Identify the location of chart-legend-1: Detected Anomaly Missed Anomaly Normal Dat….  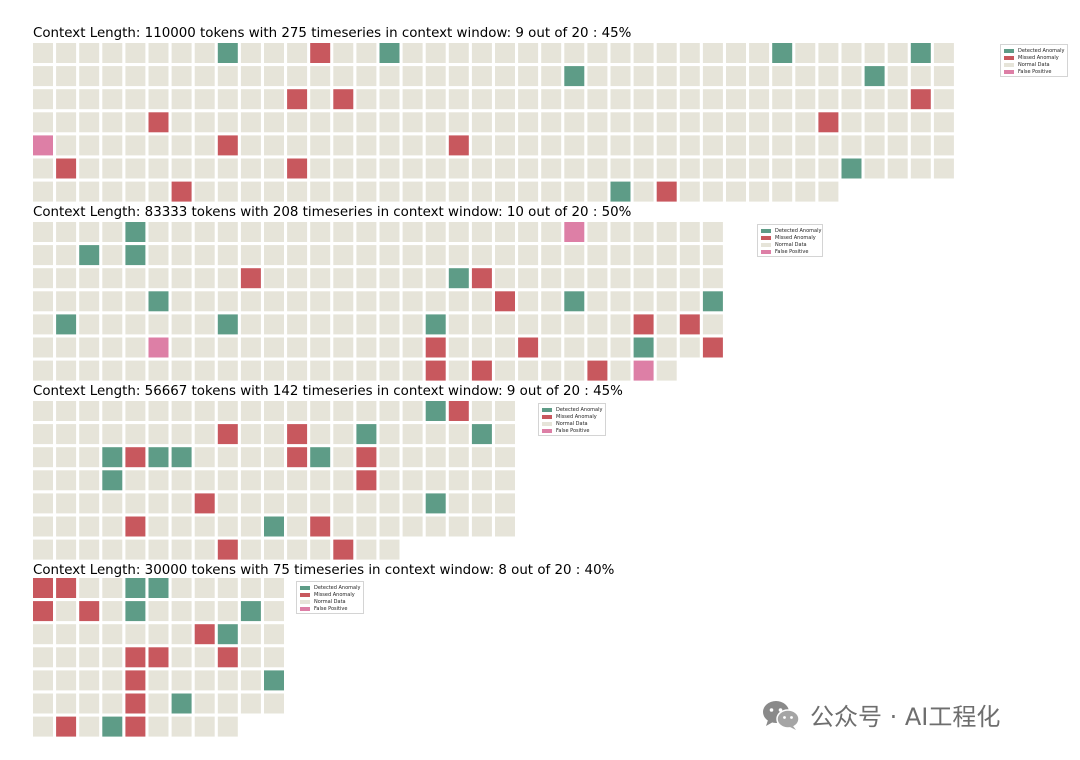
(1034, 60).